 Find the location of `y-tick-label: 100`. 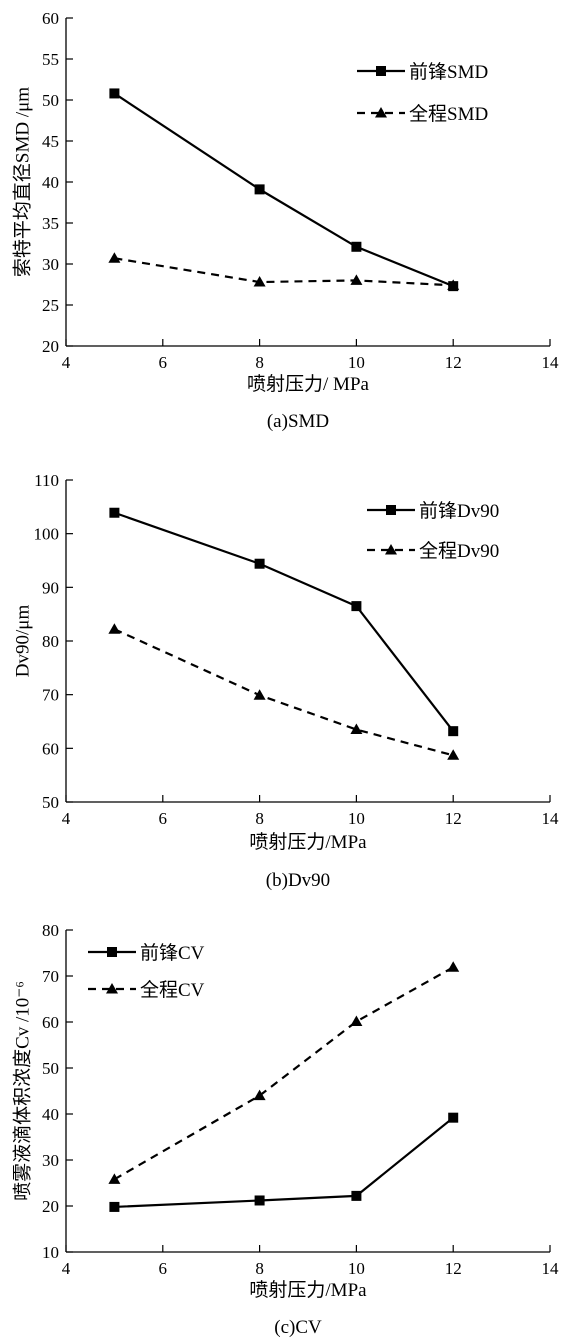

y-tick-label: 100 is located at coordinates (47, 534).